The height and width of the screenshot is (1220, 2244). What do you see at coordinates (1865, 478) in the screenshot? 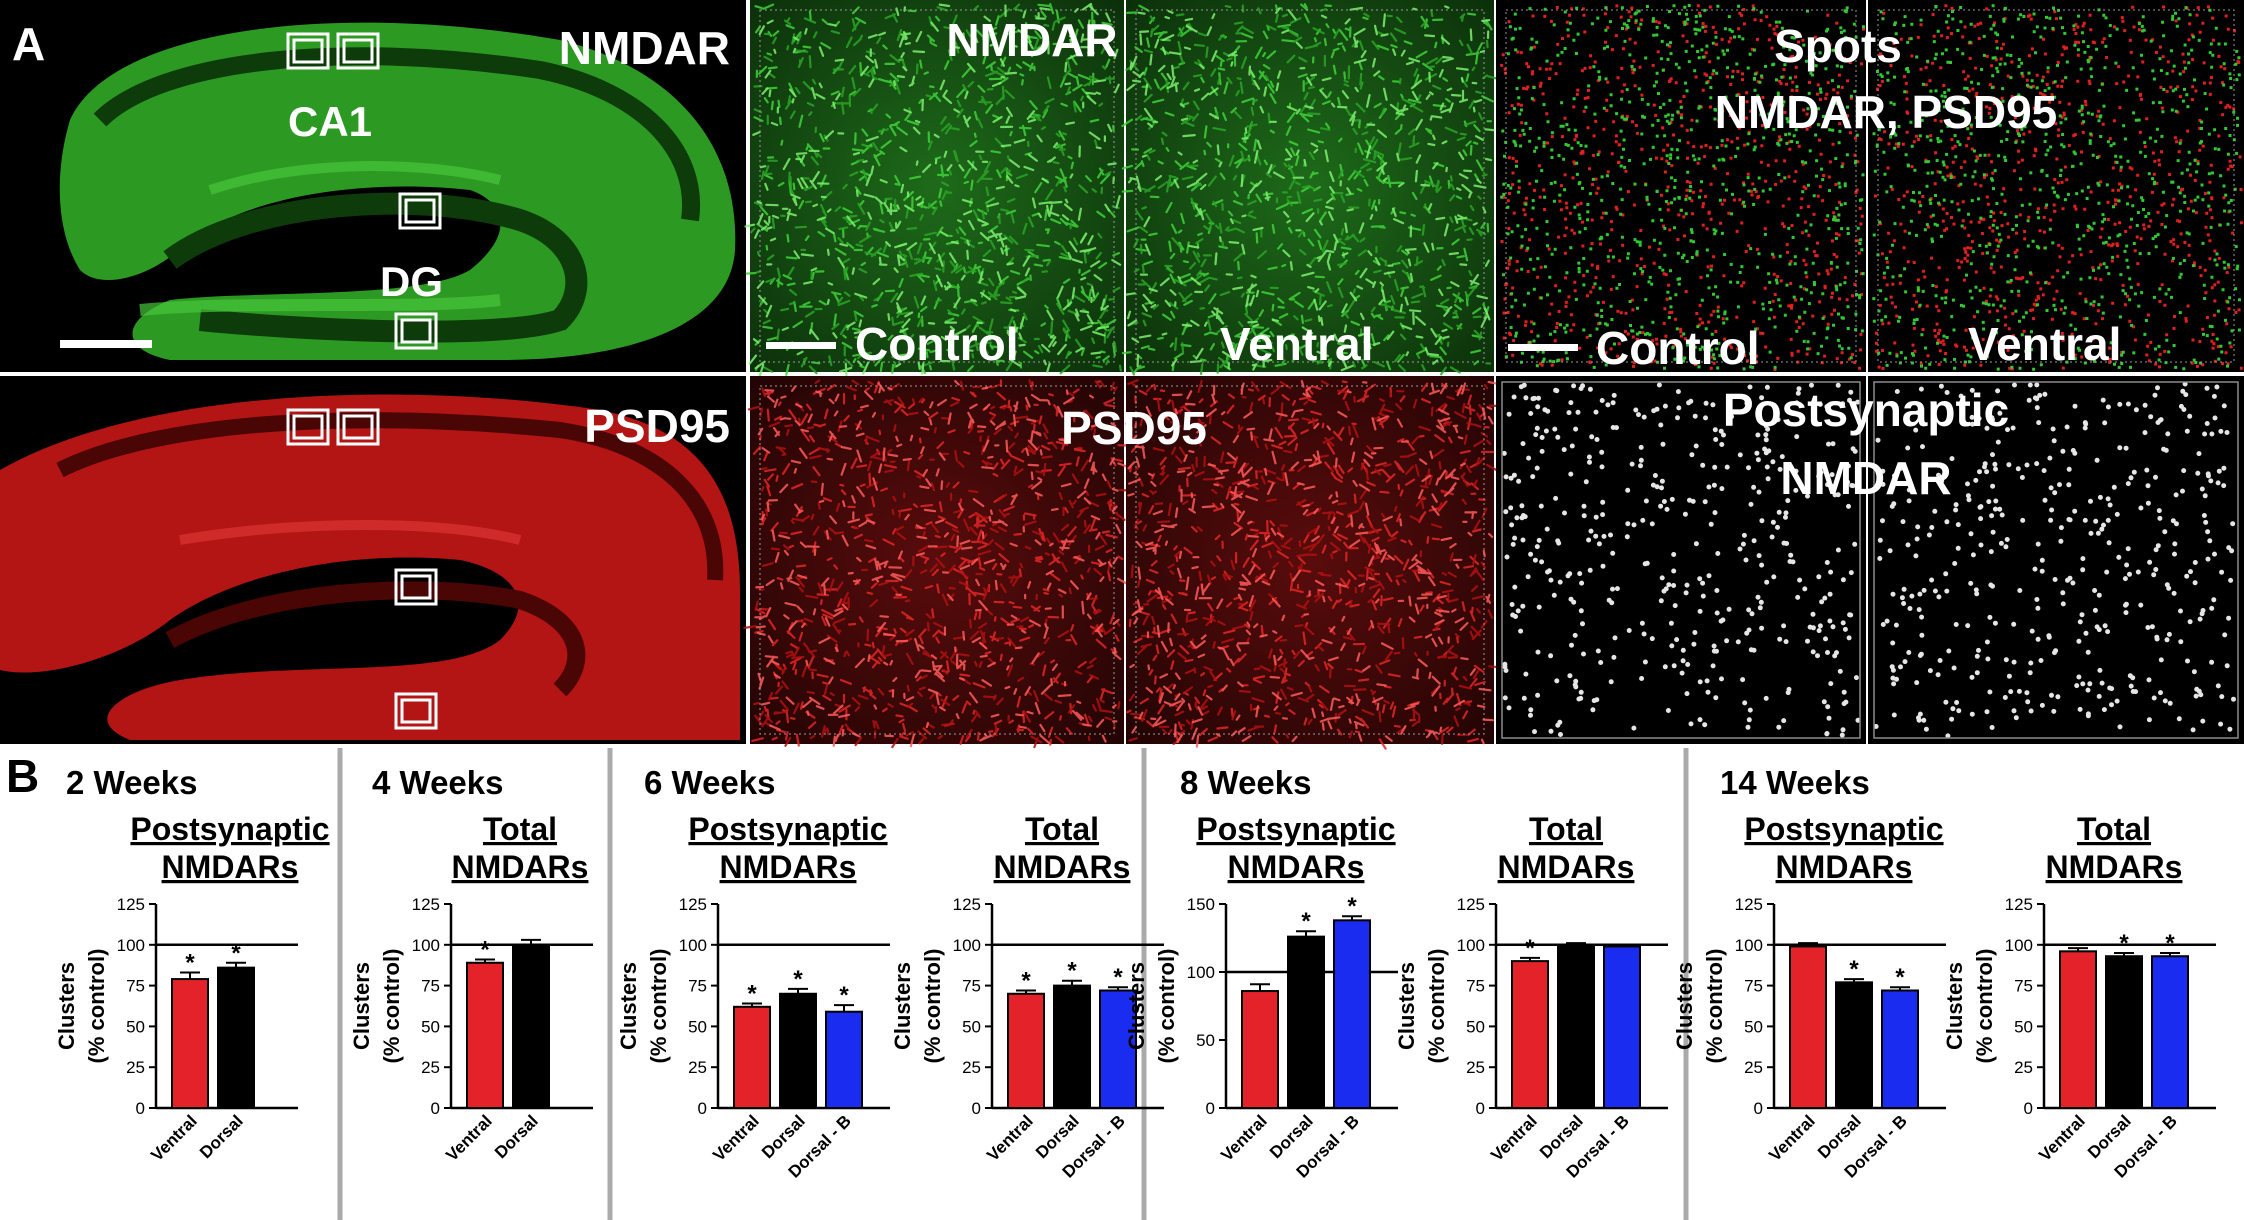
I see `postsynaptic-title-line2: NMDAR` at bounding box center [1865, 478].